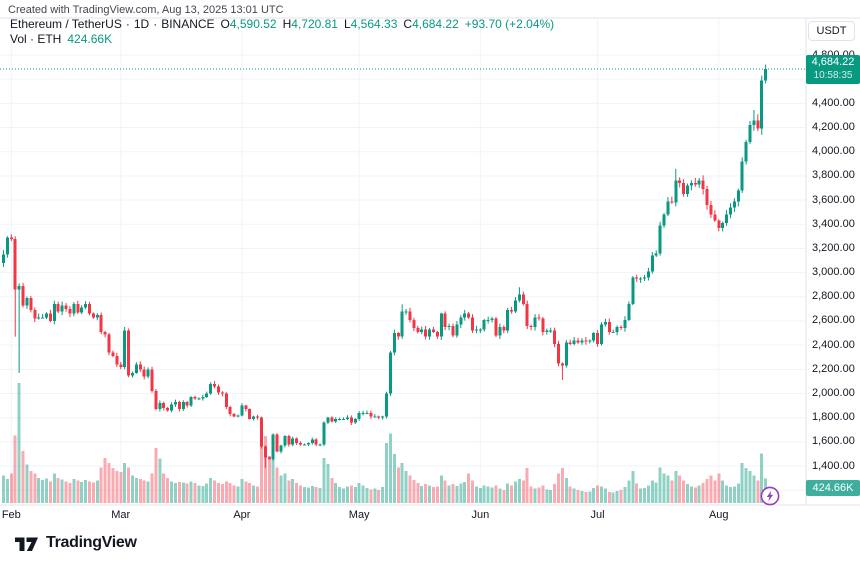 Image resolution: width=860 pixels, height=563 pixels. Describe the element at coordinates (831, 31) in the screenshot. I see `currency-toggle: USDT` at that location.